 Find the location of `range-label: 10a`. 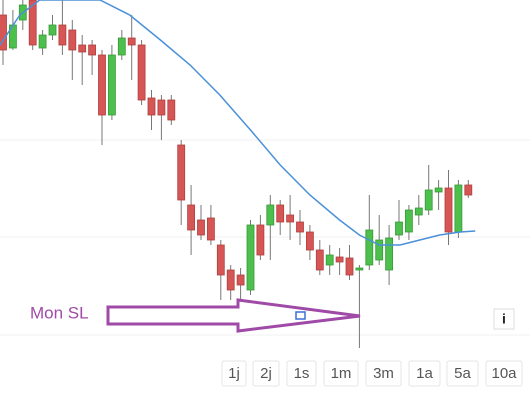

range-label: 10a is located at coordinates (504, 373).